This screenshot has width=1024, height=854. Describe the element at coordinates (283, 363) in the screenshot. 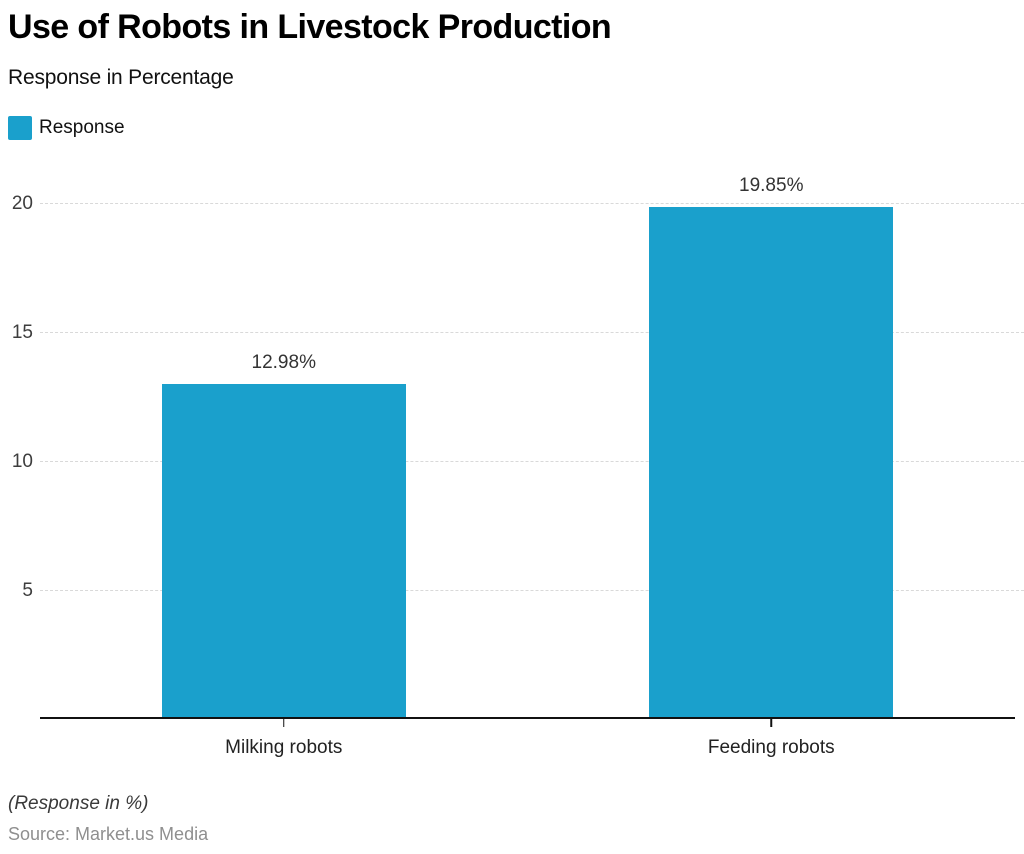

I see `bar-value-label: 12.98%` at that location.